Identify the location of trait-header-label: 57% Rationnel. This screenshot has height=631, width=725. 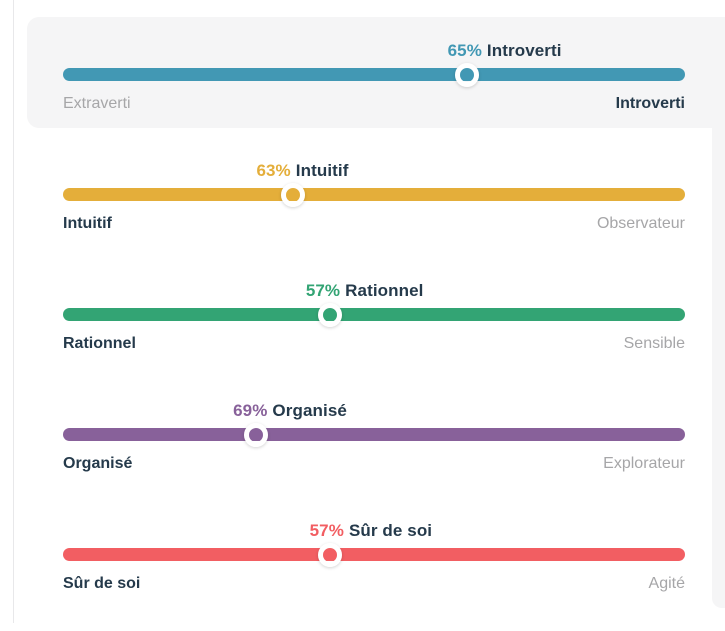
(365, 291).